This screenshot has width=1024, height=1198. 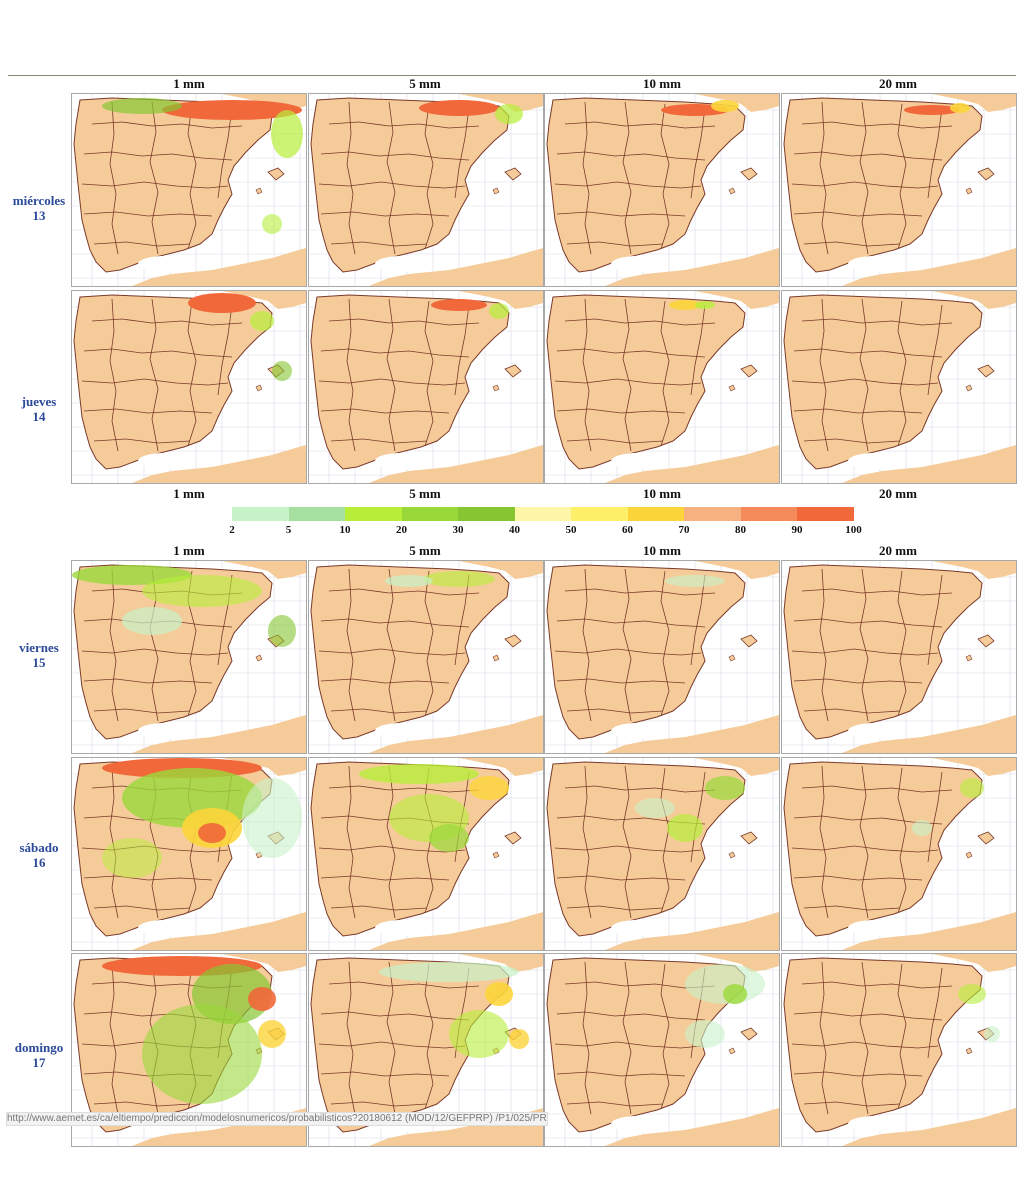 What do you see at coordinates (899, 190) in the screenshot?
I see `probability-map-miércoles-20mm` at bounding box center [899, 190].